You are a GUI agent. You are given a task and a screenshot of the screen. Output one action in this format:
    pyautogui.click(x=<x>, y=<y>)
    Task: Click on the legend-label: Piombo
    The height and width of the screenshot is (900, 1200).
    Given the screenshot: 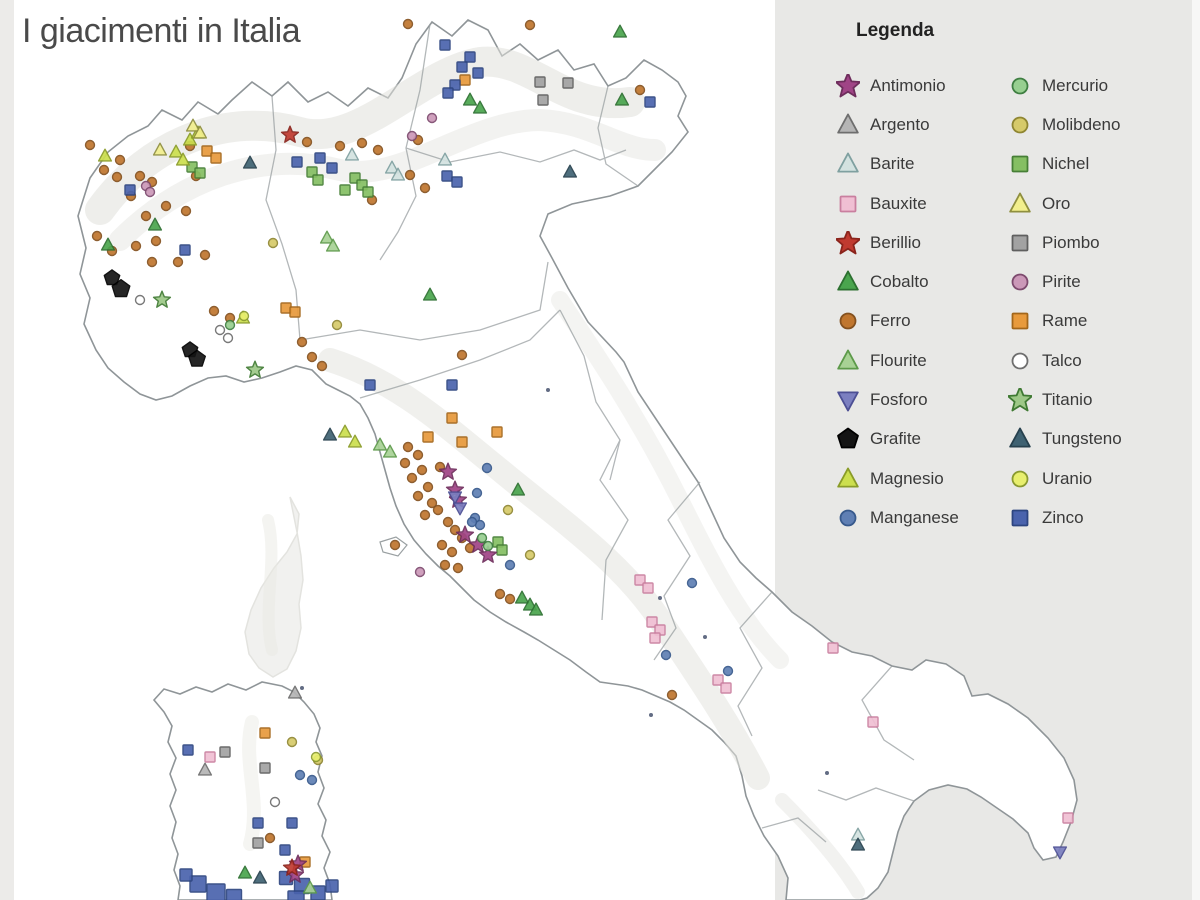 What is the action you would take?
    pyautogui.click(x=1071, y=242)
    